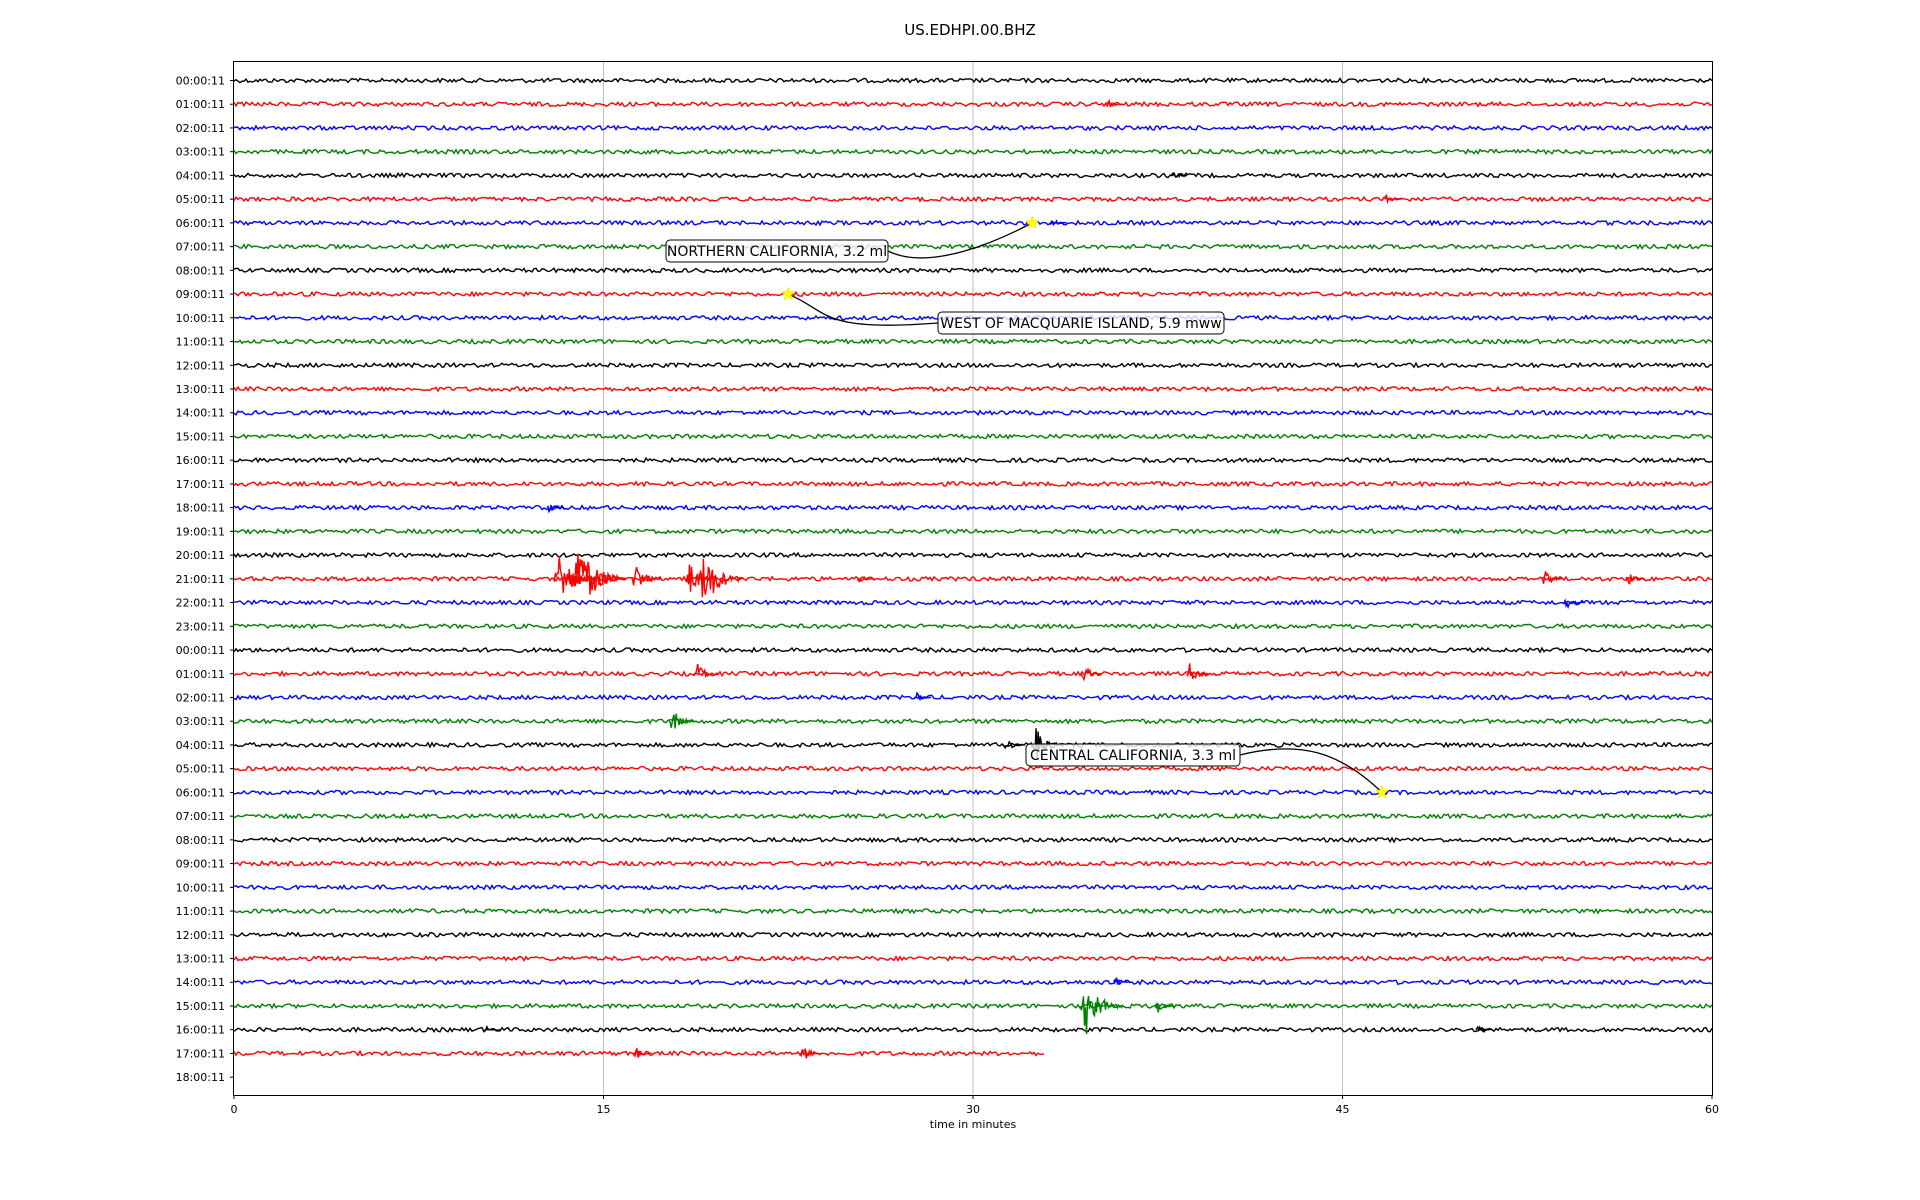 Image resolution: width=1920 pixels, height=1200 pixels. What do you see at coordinates (200, 579) in the screenshot?
I see `y-tick-label: 21:00:11` at bounding box center [200, 579].